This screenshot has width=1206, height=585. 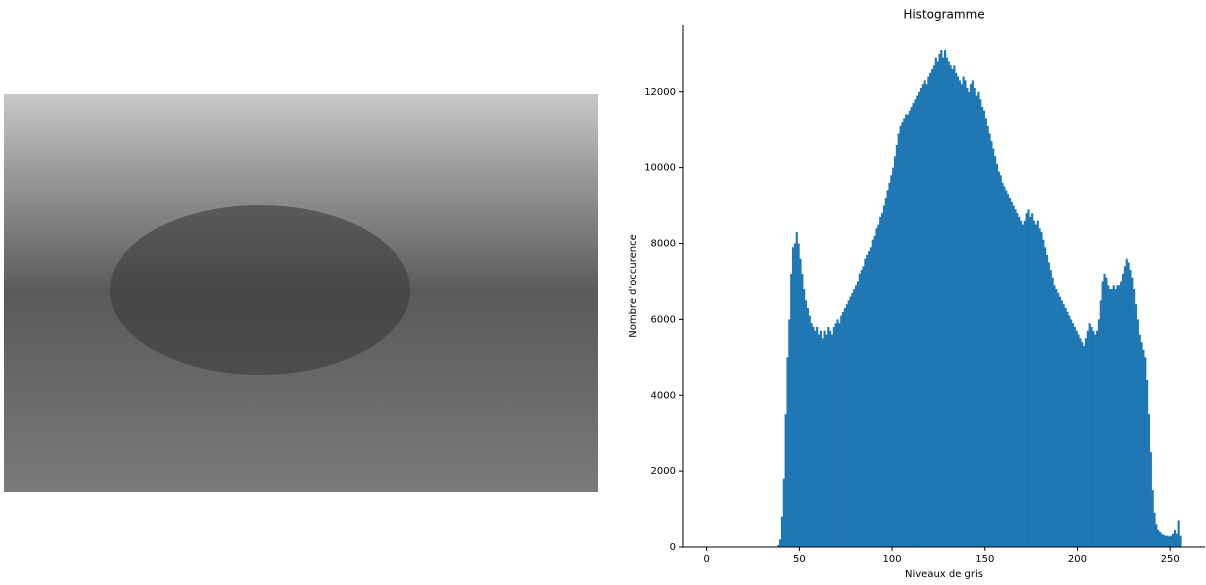 I want to click on x-tick-label: 200, so click(x=1077, y=559).